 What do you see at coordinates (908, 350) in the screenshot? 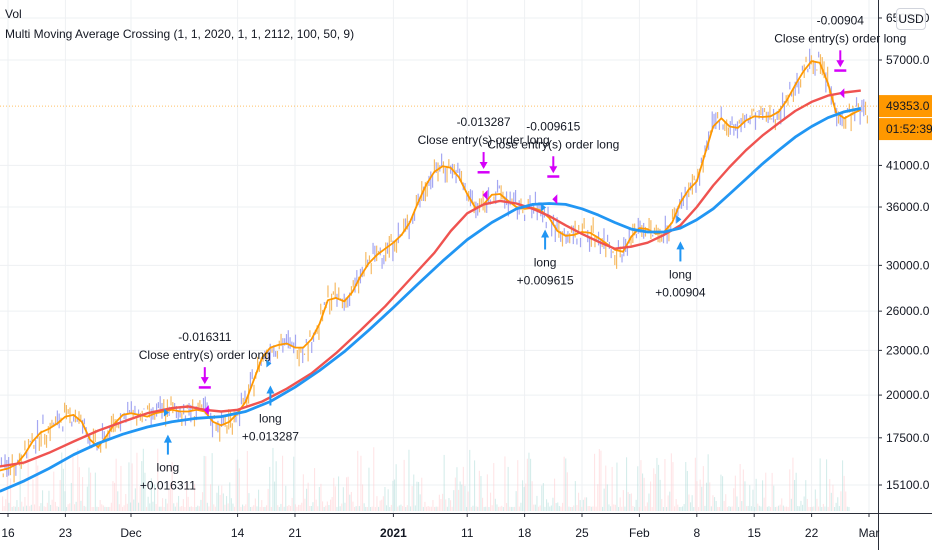
I see `price-tick-label: 23000.0` at bounding box center [908, 350].